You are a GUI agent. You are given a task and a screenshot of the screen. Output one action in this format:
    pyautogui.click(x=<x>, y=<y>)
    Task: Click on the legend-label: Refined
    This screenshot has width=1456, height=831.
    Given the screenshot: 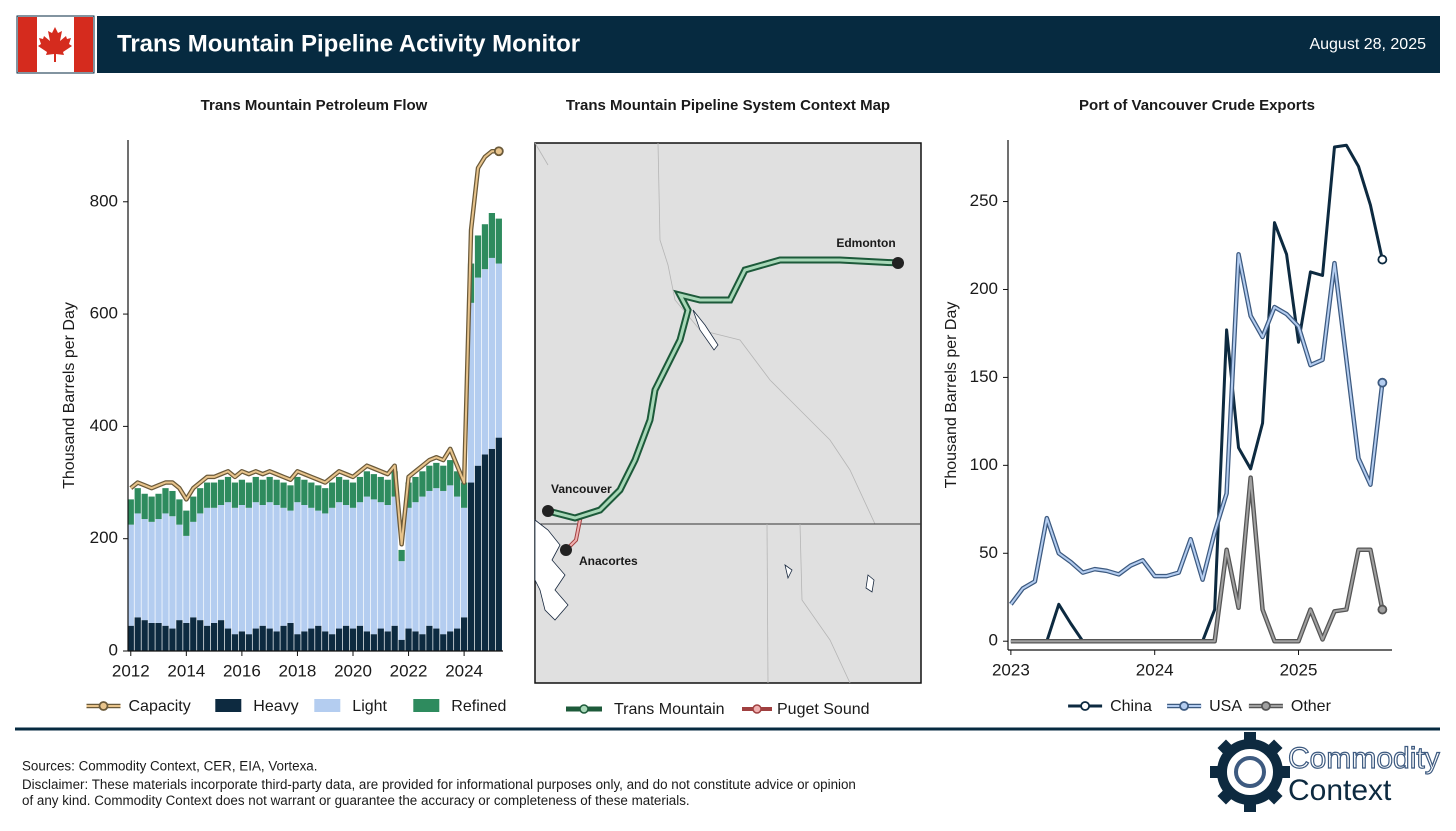 What is the action you would take?
    pyautogui.click(x=478, y=706)
    